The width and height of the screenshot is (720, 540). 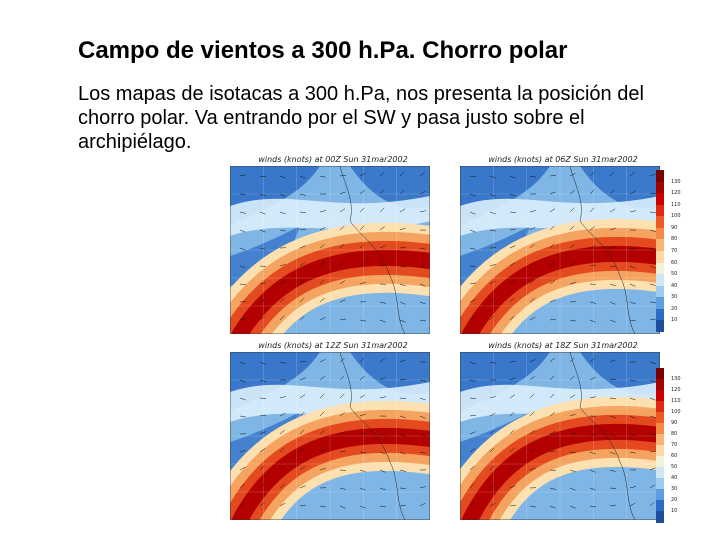 What do you see at coordinates (333, 345) in the screenshot?
I see `map-caption: winds (knots) at 12Z Sun 31mar2002` at bounding box center [333, 345].